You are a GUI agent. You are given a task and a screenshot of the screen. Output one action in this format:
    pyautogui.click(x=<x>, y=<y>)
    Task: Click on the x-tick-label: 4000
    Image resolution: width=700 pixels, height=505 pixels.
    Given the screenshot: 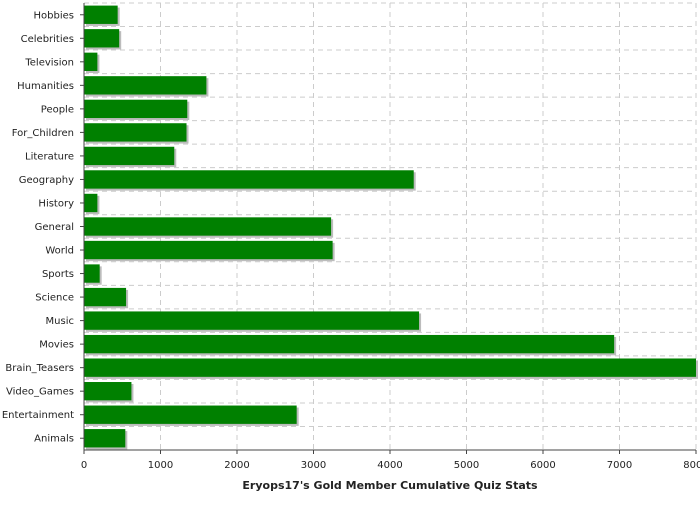 What is the action you would take?
    pyautogui.click(x=389, y=465)
    